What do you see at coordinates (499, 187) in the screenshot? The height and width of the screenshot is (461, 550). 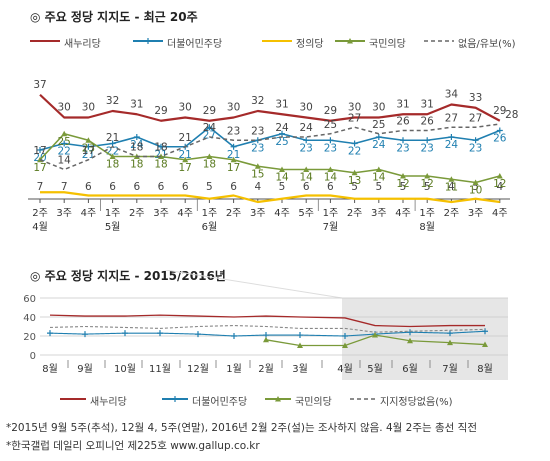 I see `data-label: 4` at bounding box center [499, 187].